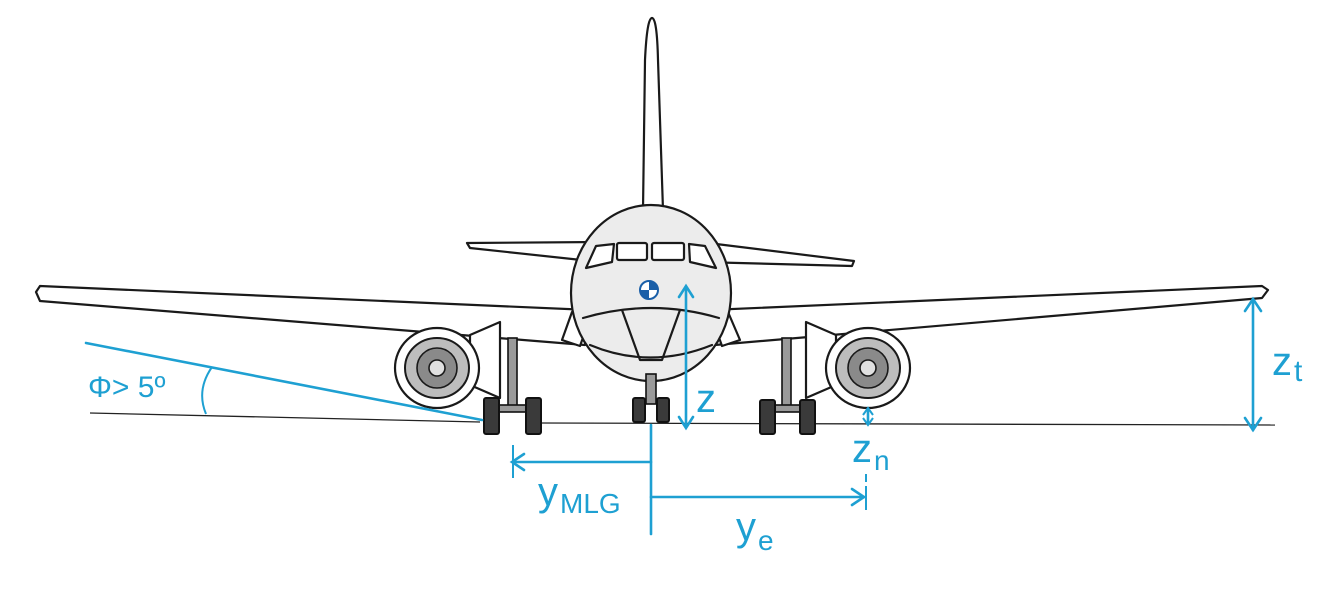  Describe the element at coordinates (787, 386) in the screenshot. I see `main-landing-gear-right` at that location.